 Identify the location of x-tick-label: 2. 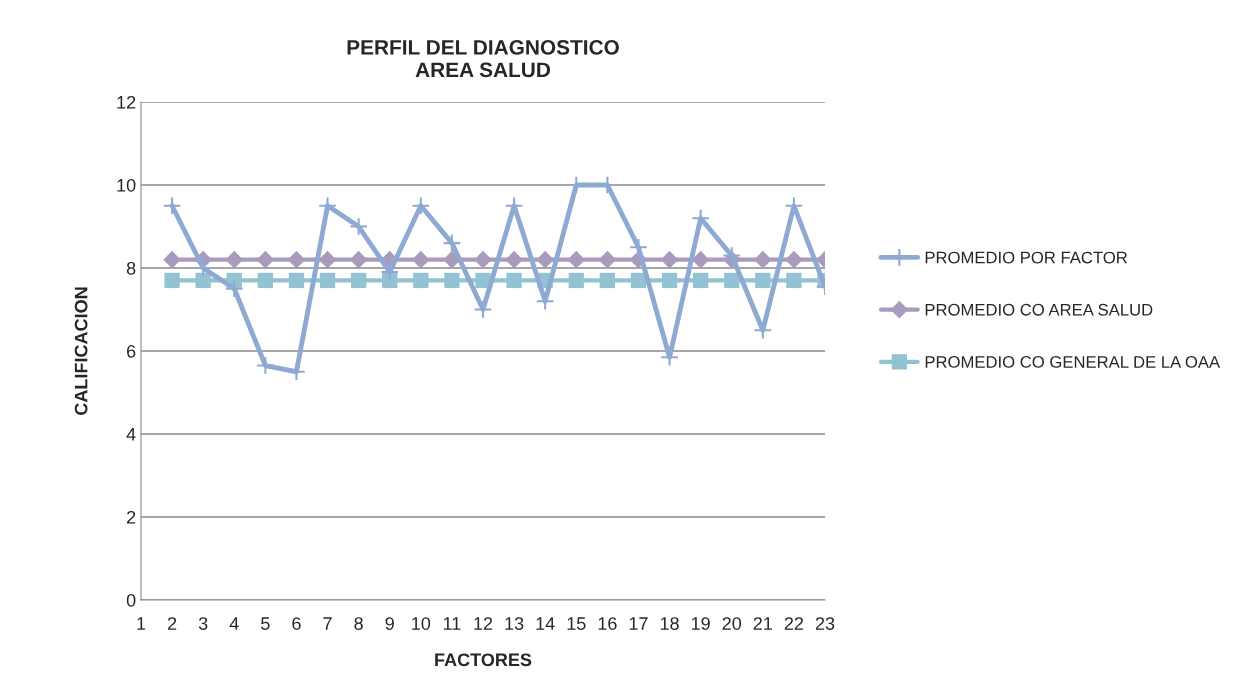
(172, 623).